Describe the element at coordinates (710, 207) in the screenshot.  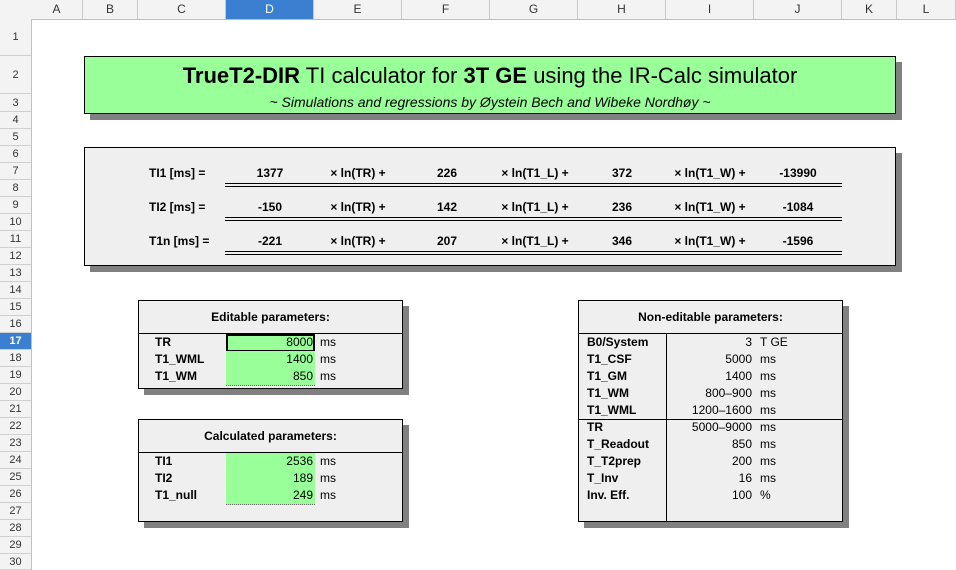
I see `operator-text: × ln(T1_W) +` at that location.